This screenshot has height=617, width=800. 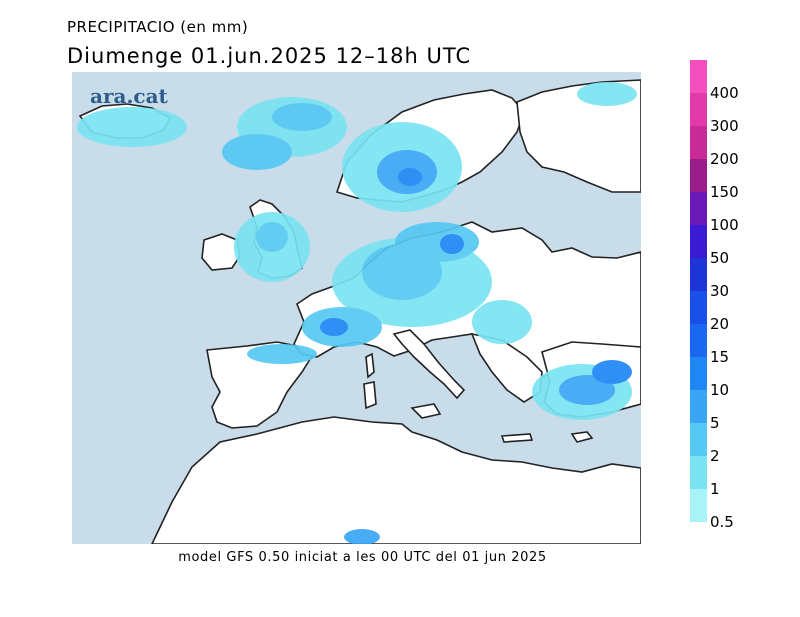 I want to click on legend-label: 400, so click(x=724, y=93).